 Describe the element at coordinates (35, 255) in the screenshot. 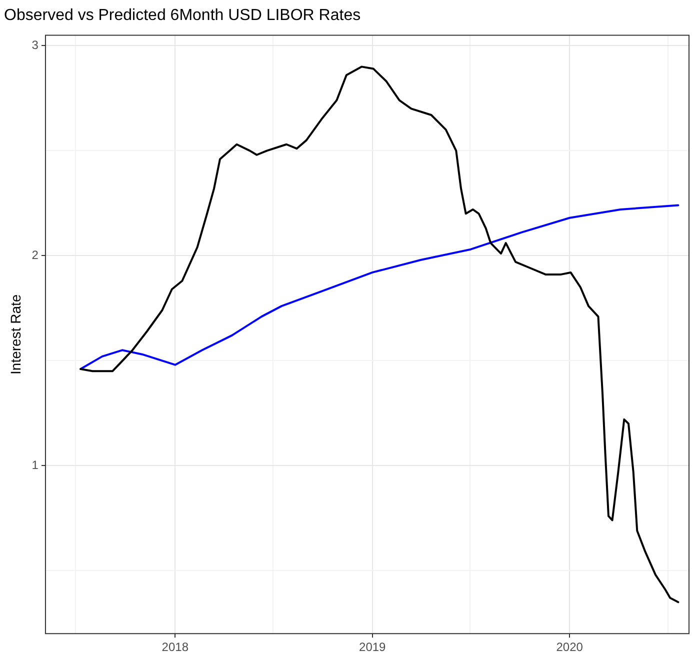

I see `y-tick-label: 2` at that location.